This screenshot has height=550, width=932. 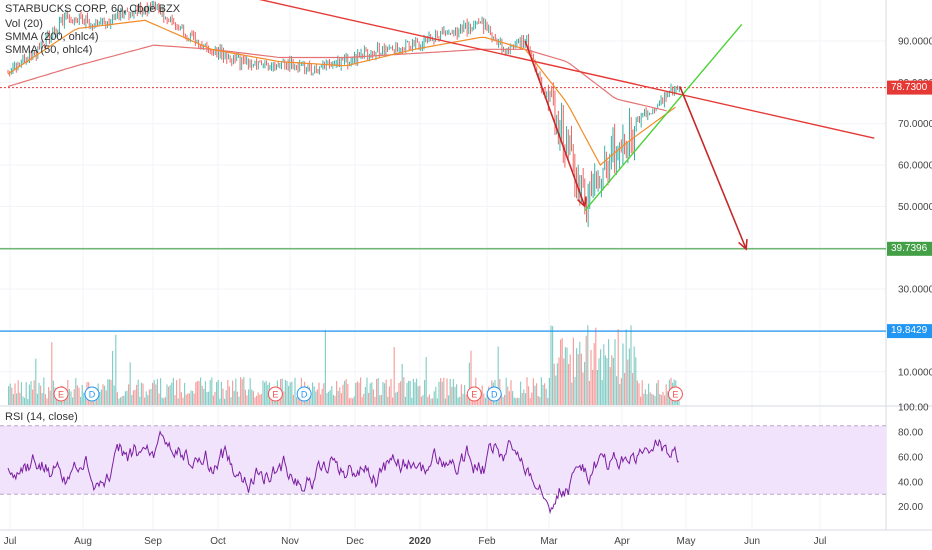 I want to click on earnings-marker-label: E, so click(x=61, y=395).